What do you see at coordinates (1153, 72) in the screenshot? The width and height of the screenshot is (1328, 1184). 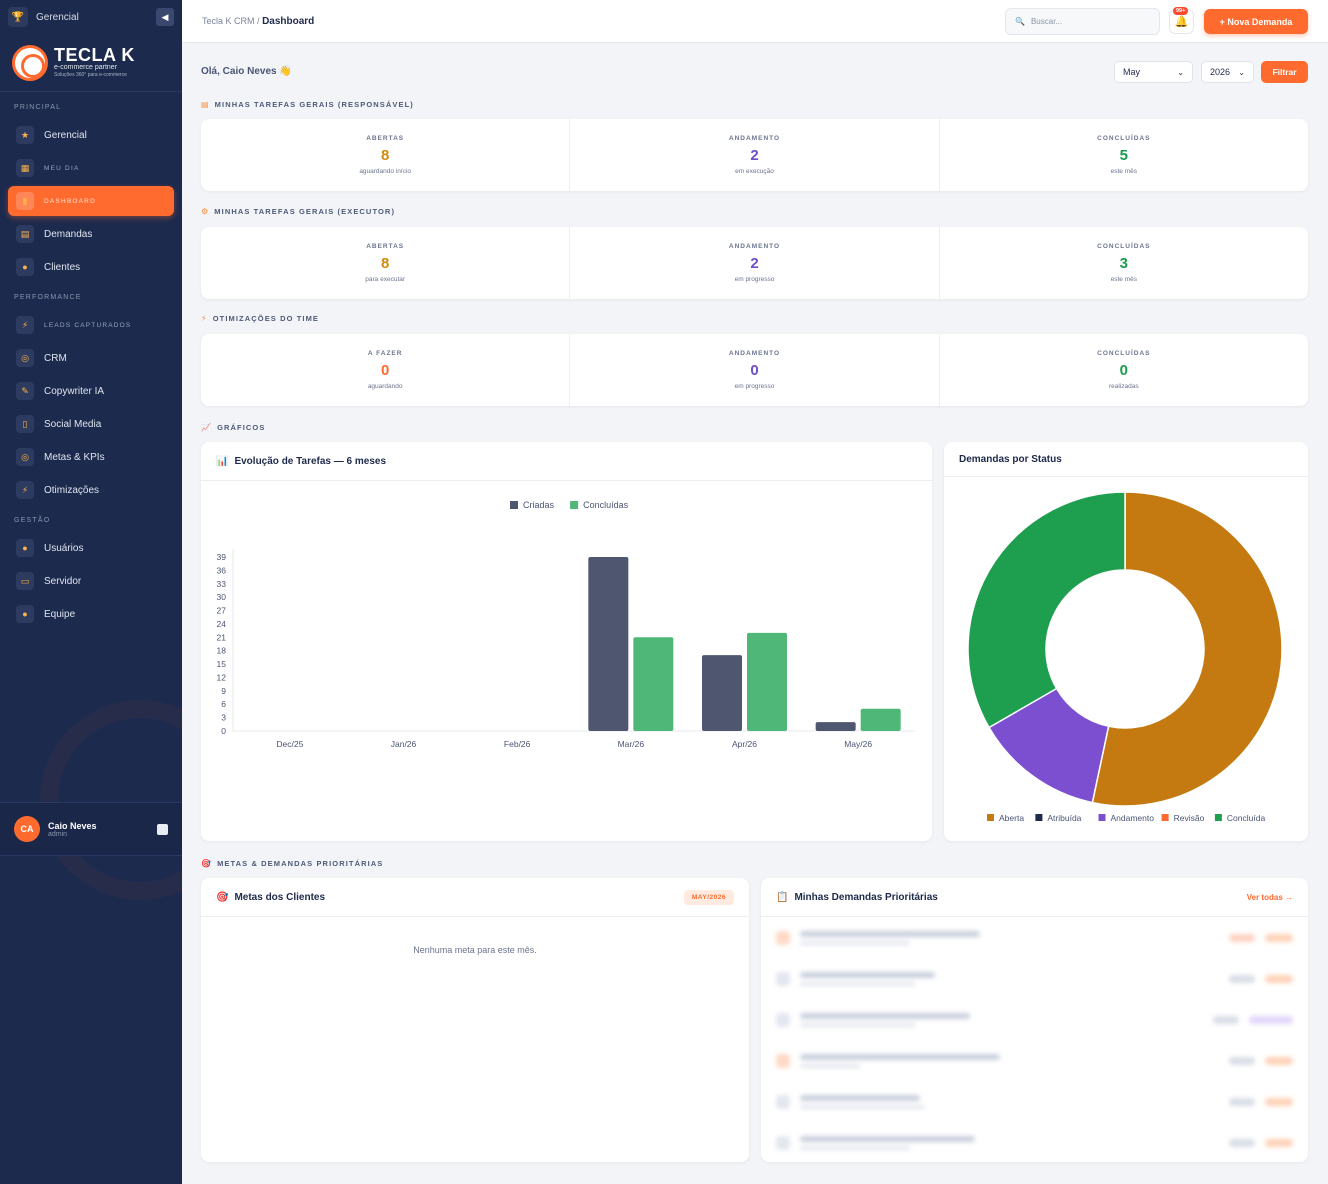 I see `month-select: May ⌄` at bounding box center [1153, 72].